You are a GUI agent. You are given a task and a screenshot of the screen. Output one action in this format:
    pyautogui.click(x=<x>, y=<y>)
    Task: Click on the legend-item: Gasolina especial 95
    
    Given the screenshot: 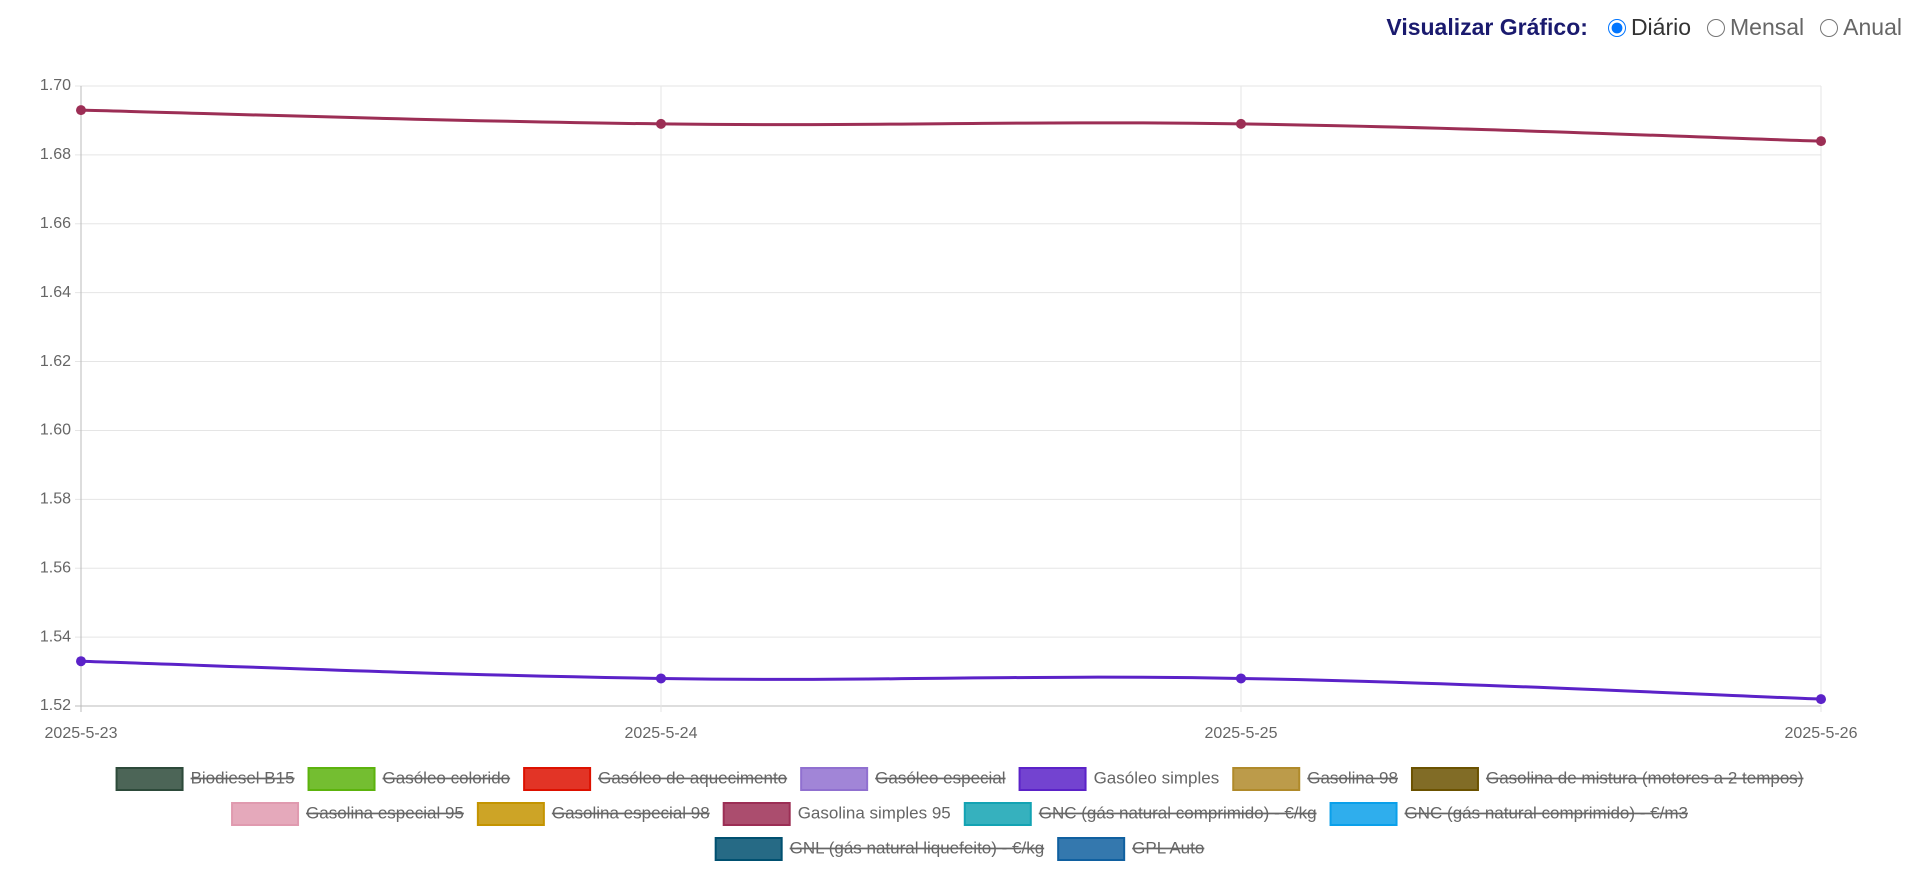 What is the action you would take?
    pyautogui.click(x=347, y=814)
    